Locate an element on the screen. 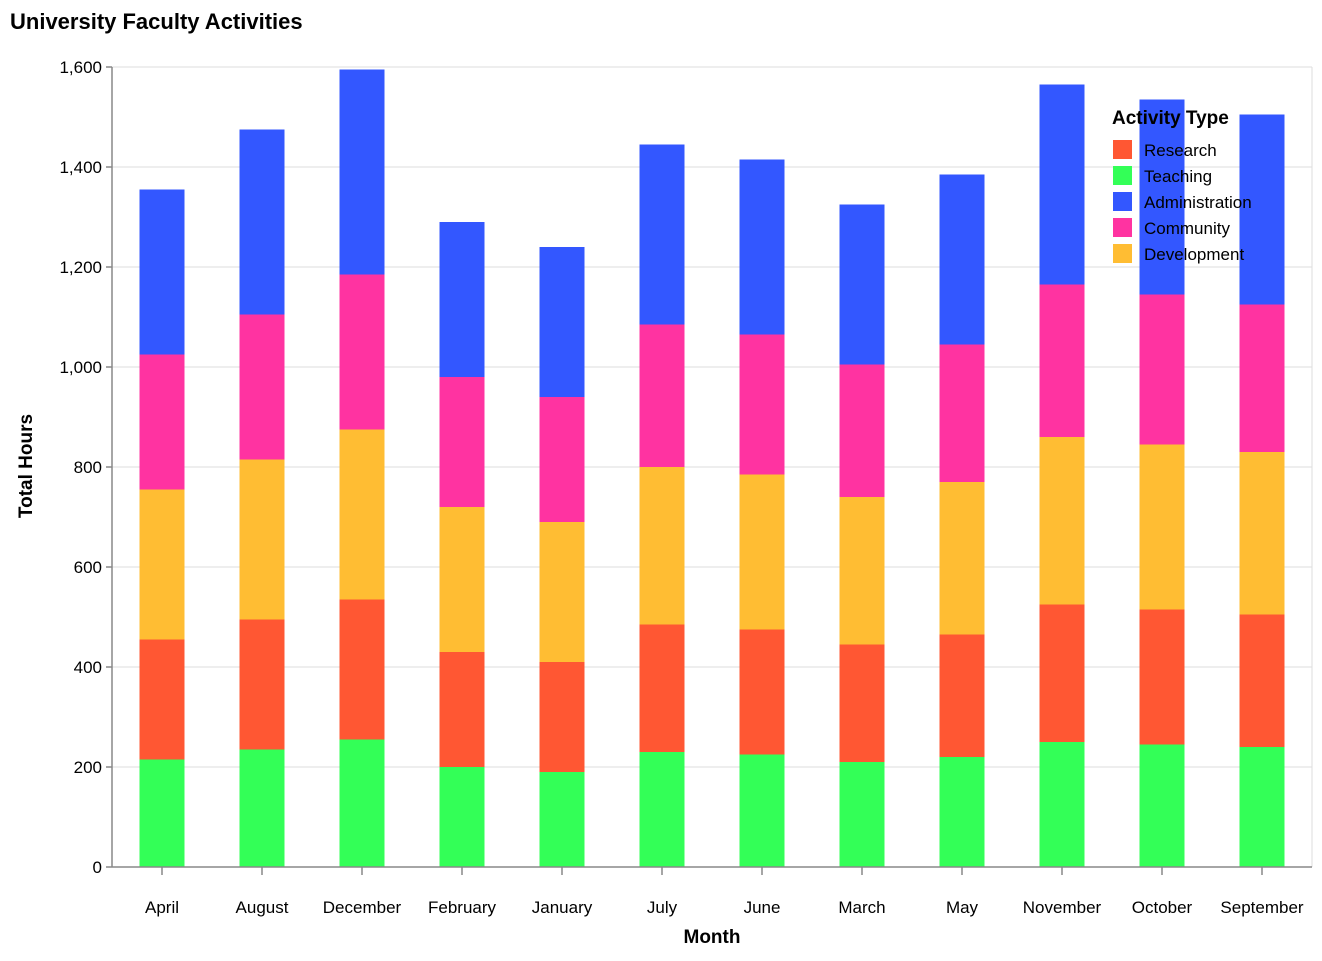 The image size is (1322, 961). bar-research-october is located at coordinates (1162, 677).